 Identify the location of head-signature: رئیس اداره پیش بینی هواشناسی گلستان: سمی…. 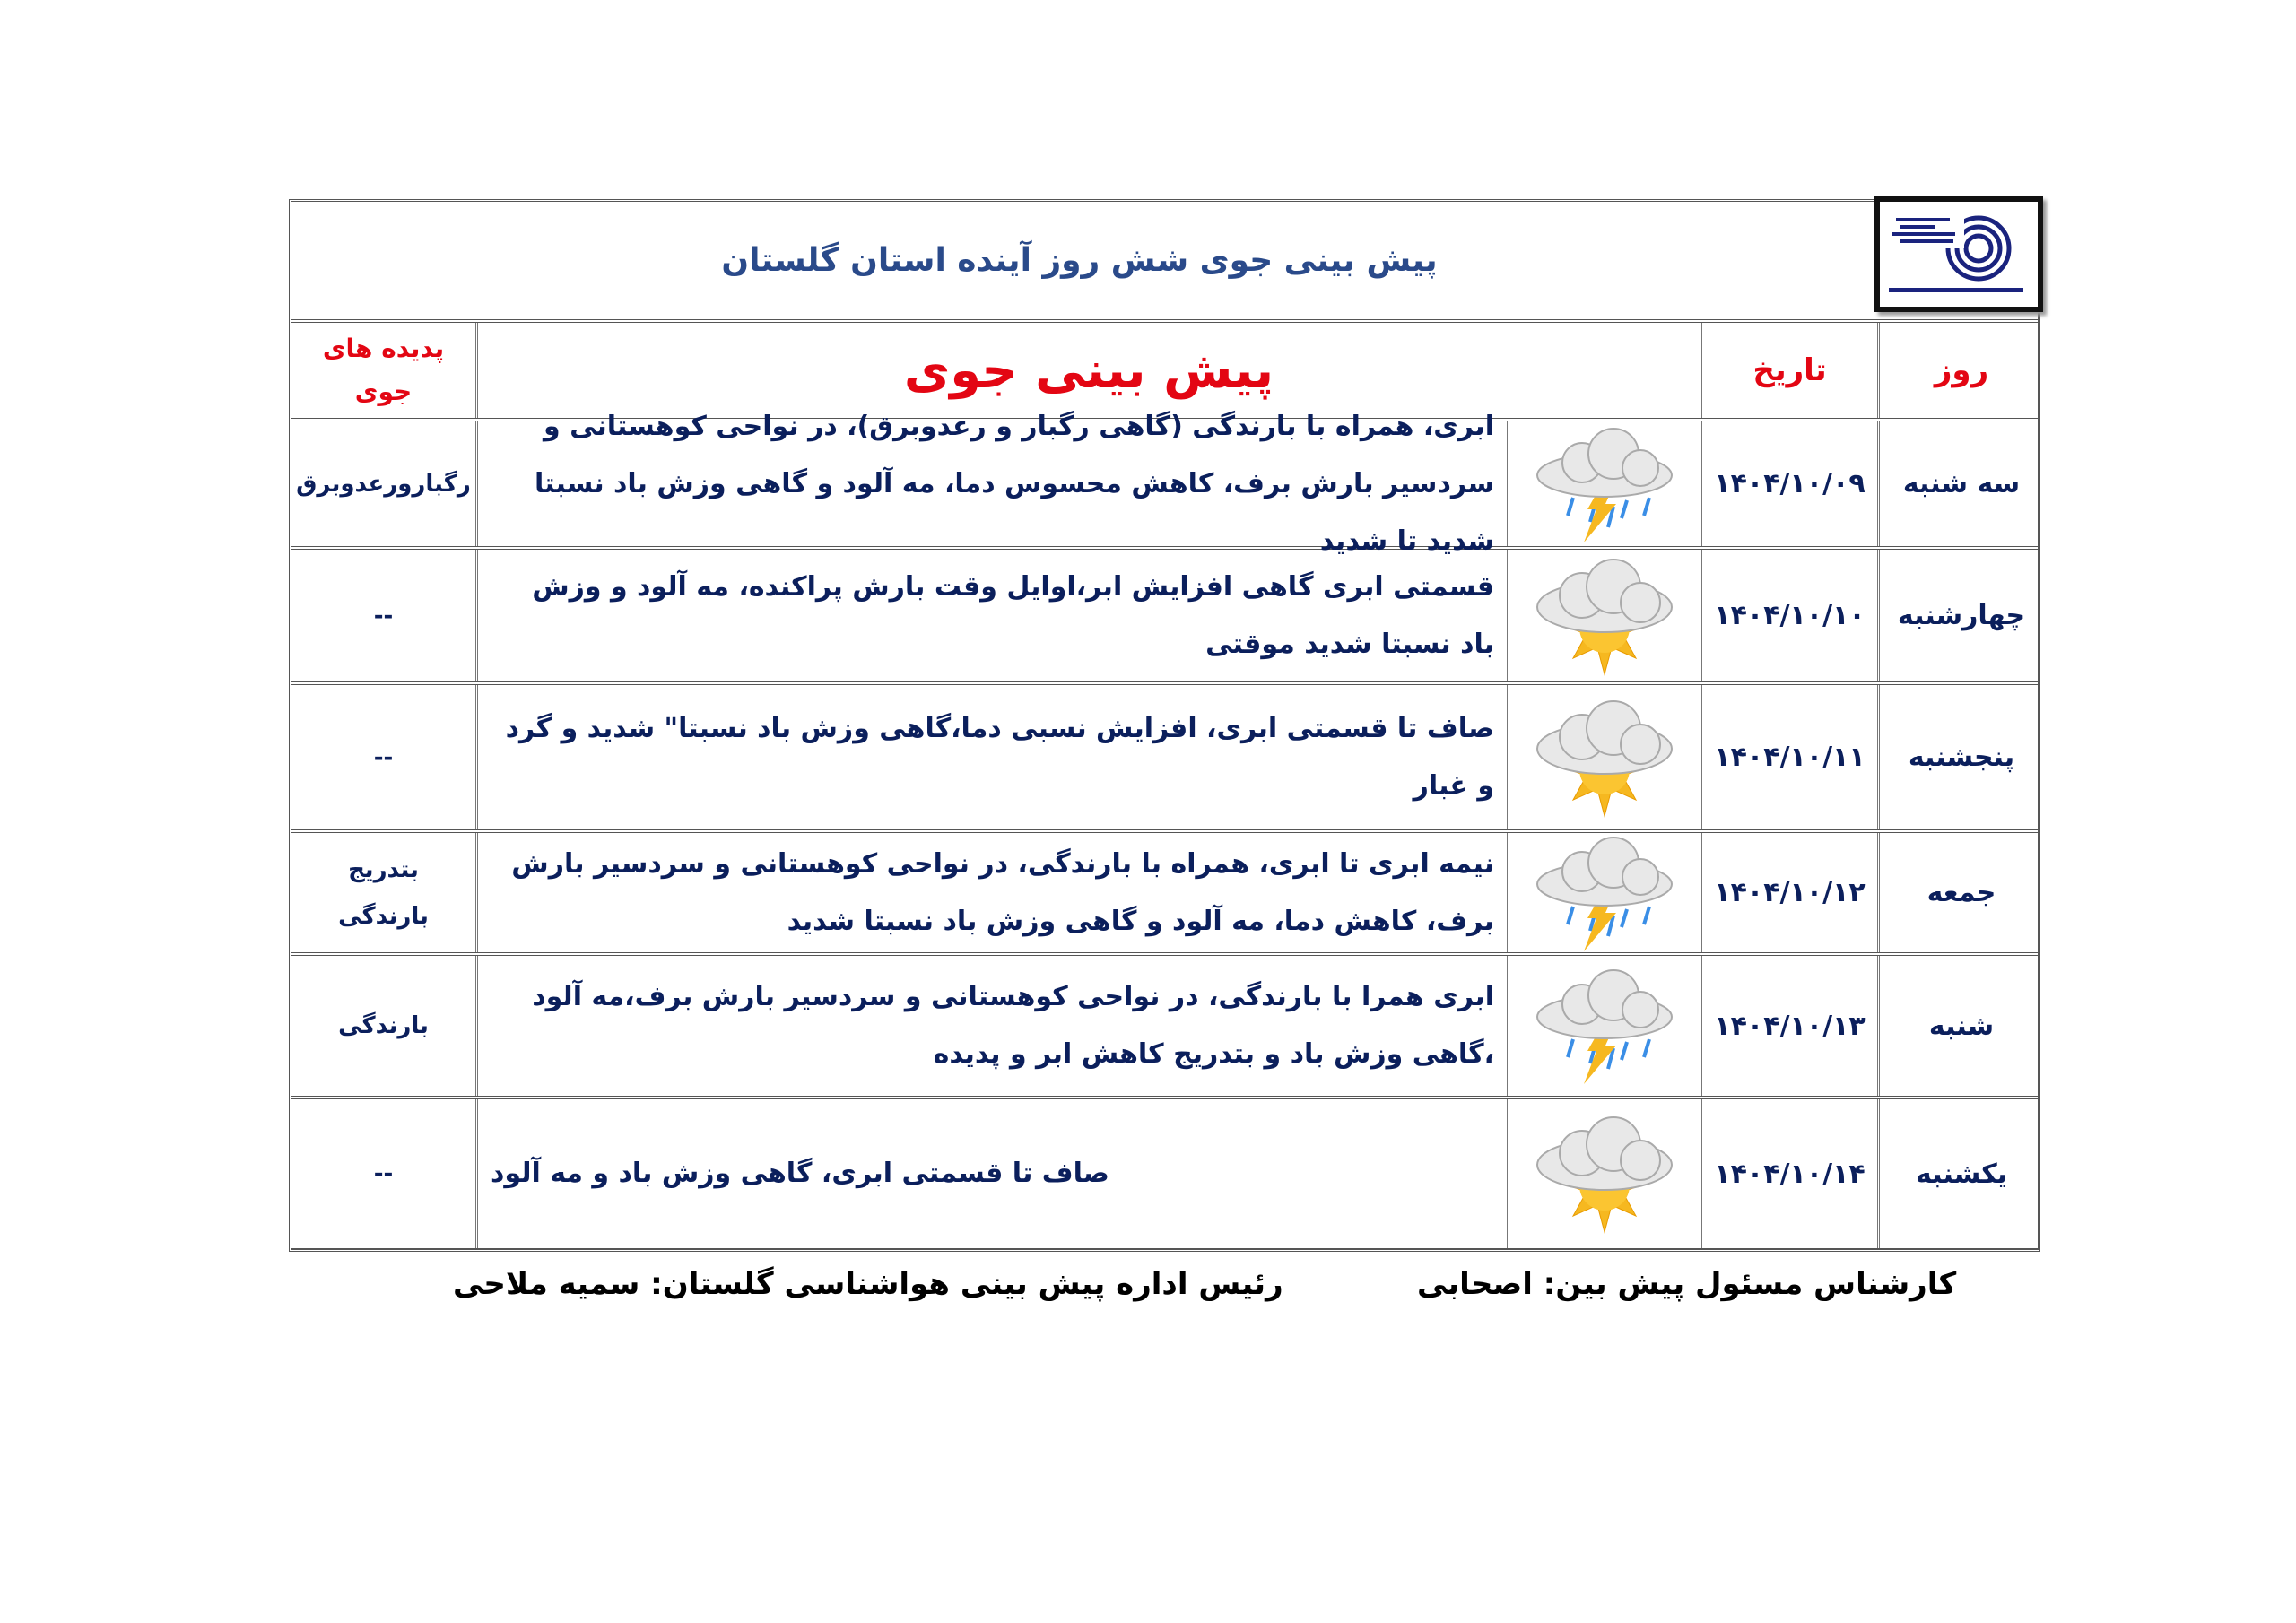
(868, 1284).